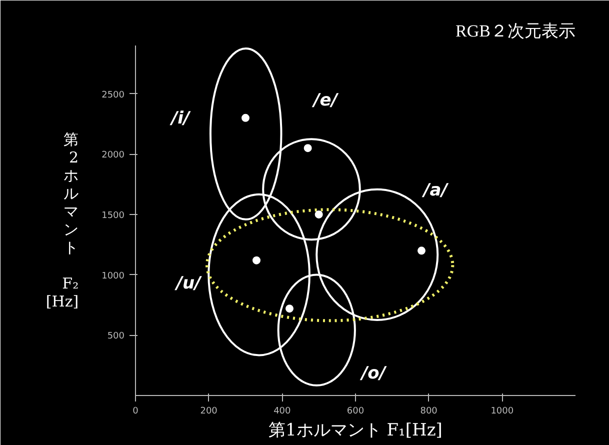 The width and height of the screenshot is (609, 445). What do you see at coordinates (116, 337) in the screenshot?
I see `y-tick-label: 500` at bounding box center [116, 337].